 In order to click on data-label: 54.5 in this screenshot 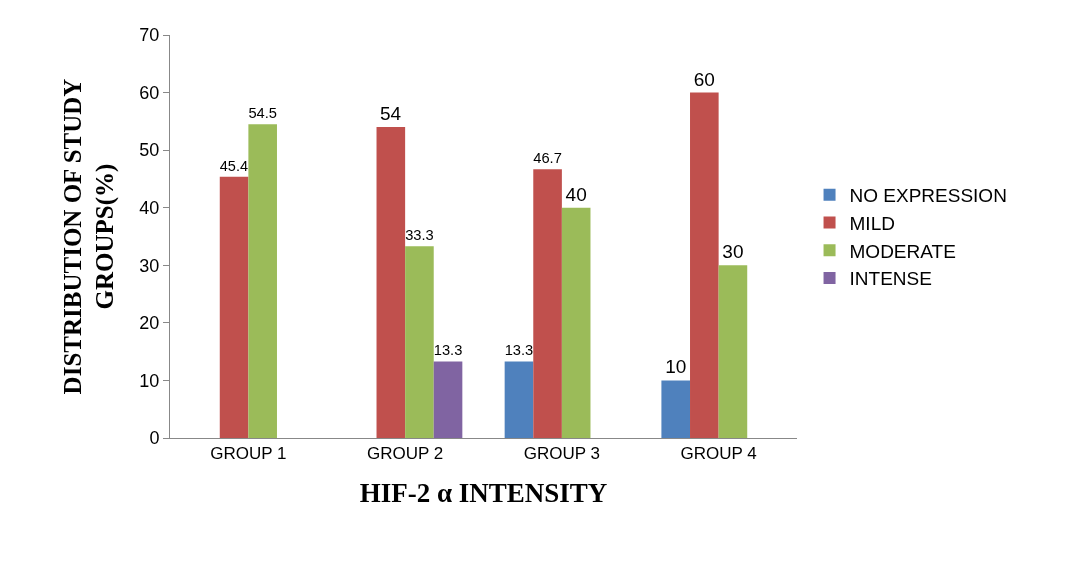, I will do `click(262, 113)`.